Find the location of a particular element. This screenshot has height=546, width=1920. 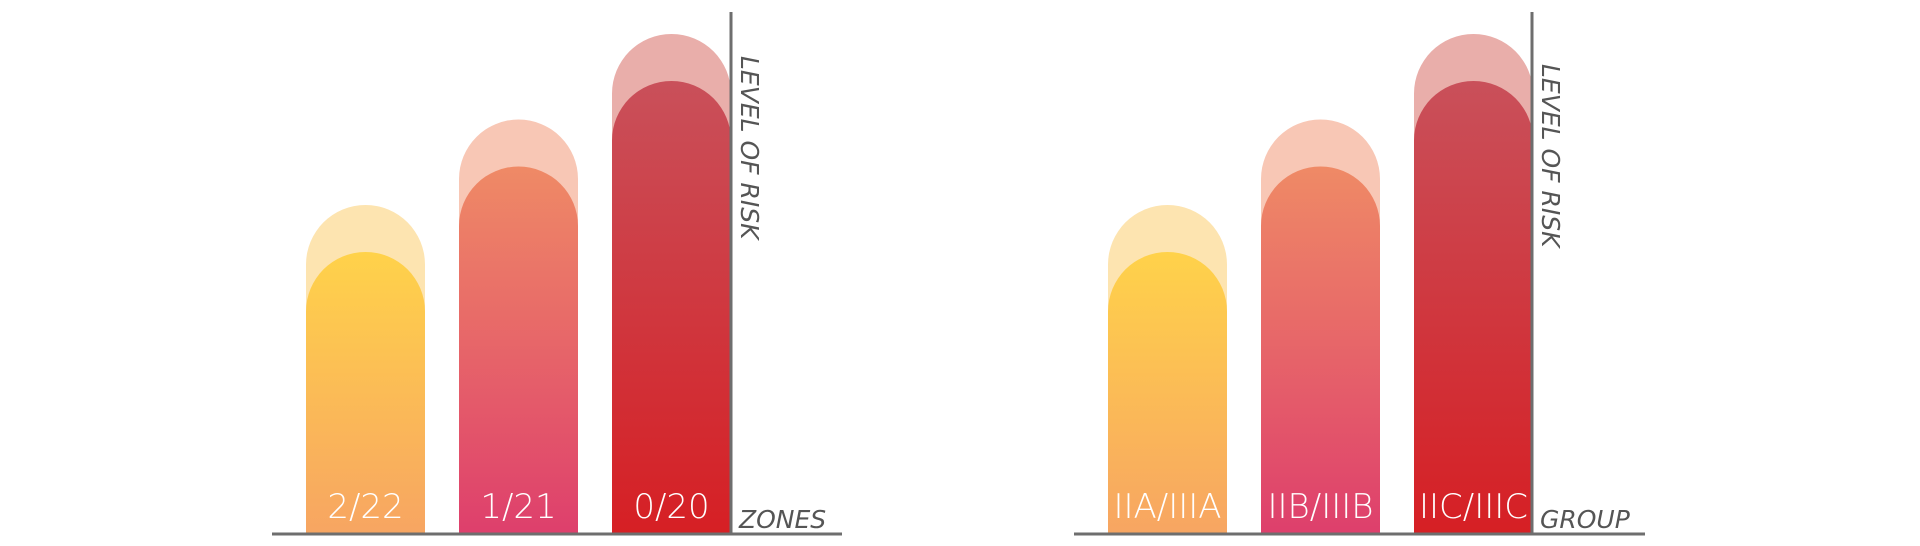

x-axis-label: GROUP is located at coordinates (1585, 519).